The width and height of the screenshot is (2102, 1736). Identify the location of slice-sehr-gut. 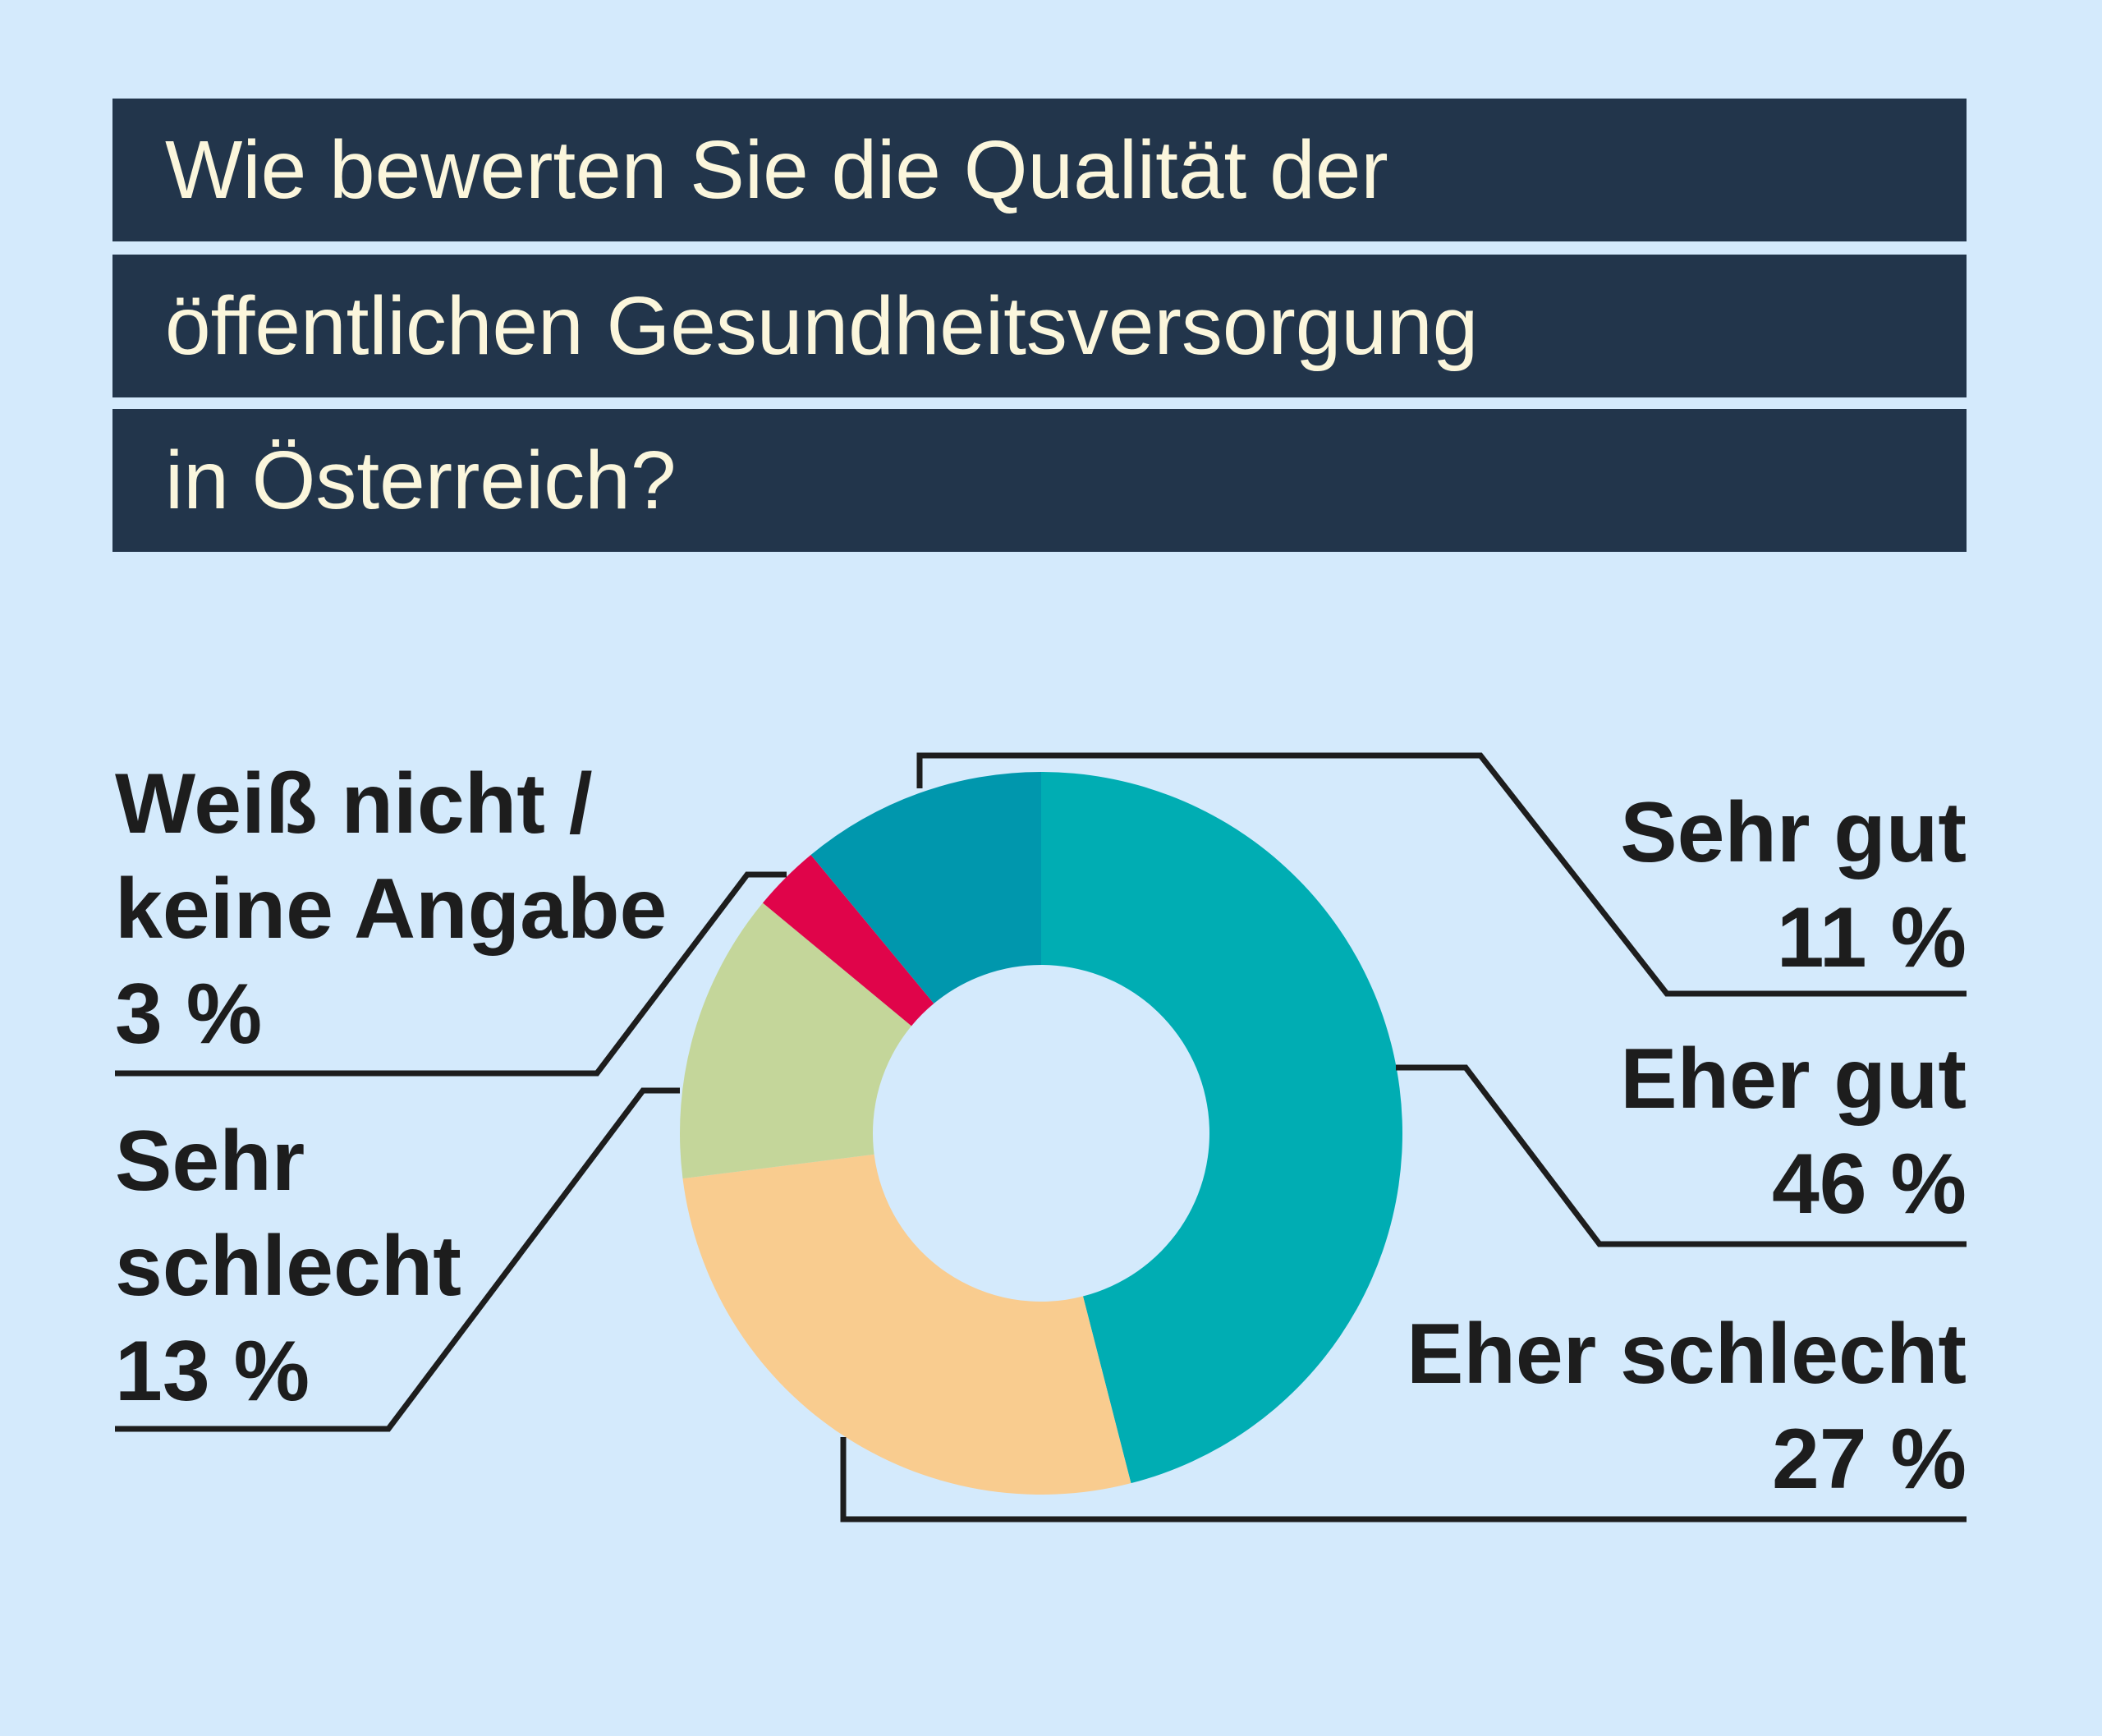
(925, 888).